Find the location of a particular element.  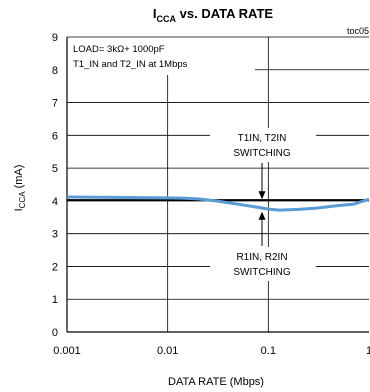

title-main: I is located at coordinates (155, 13).